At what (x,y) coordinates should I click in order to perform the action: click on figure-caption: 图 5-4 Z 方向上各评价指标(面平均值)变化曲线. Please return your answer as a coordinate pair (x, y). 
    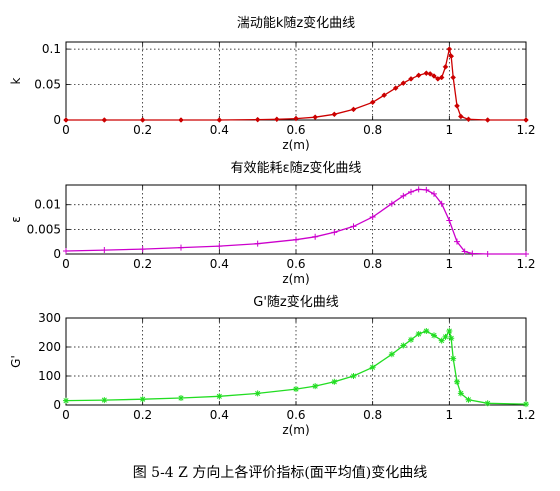
    Looking at the image, I should click on (280, 473).